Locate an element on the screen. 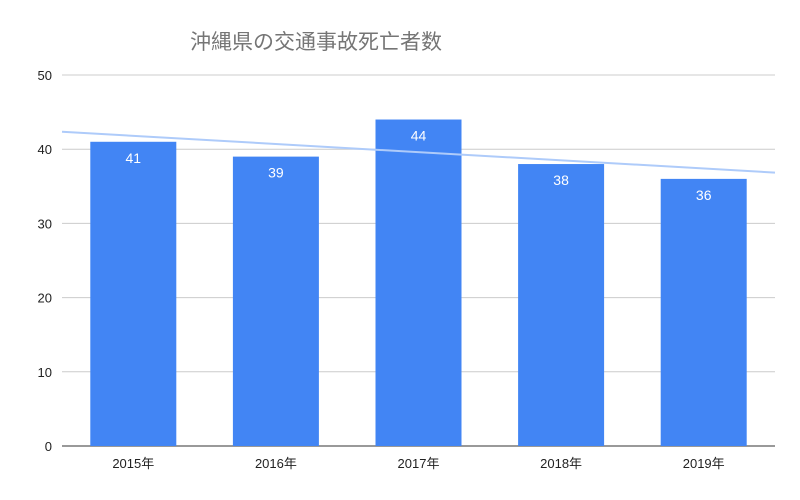 Image resolution: width=800 pixels, height=500 pixels. data-label: 41 is located at coordinates (134, 158).